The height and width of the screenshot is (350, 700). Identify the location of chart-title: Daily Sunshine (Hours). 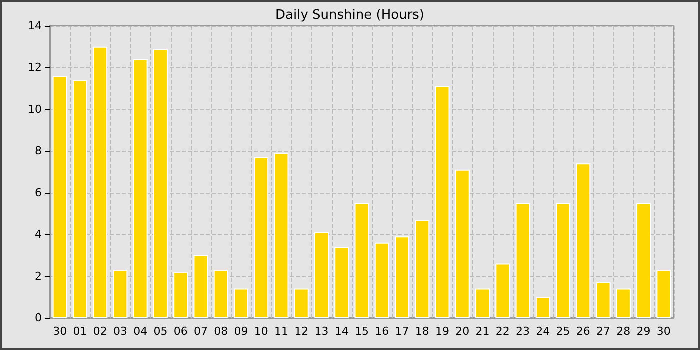
(350, 15).